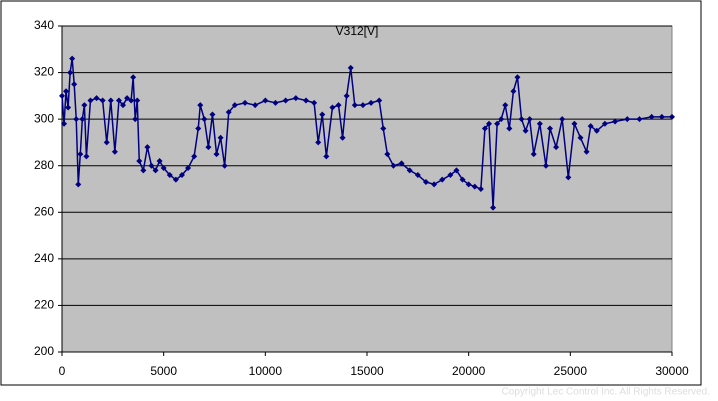 The height and width of the screenshot is (401, 718). What do you see at coordinates (469, 371) in the screenshot?
I see `x-tick-label: 20000` at bounding box center [469, 371].